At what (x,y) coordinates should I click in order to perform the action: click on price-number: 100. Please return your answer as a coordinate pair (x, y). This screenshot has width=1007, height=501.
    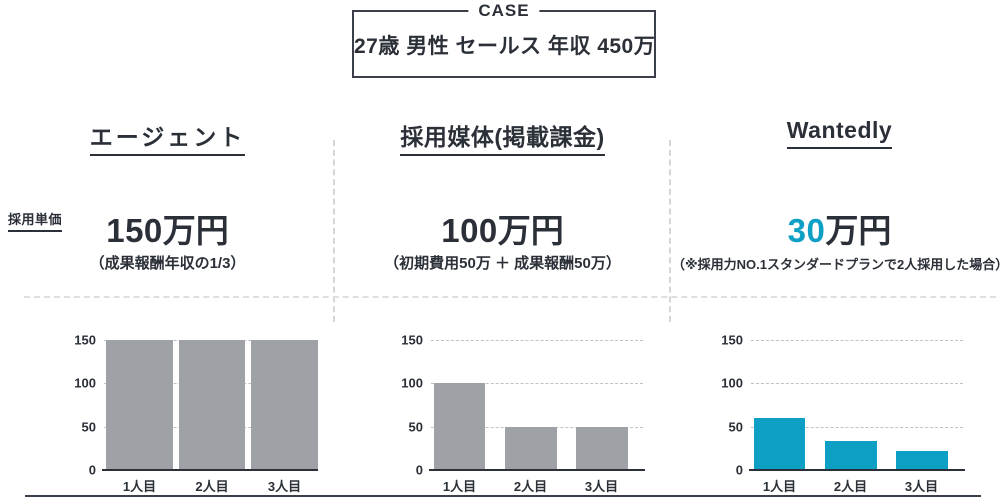
    Looking at the image, I should click on (469, 230).